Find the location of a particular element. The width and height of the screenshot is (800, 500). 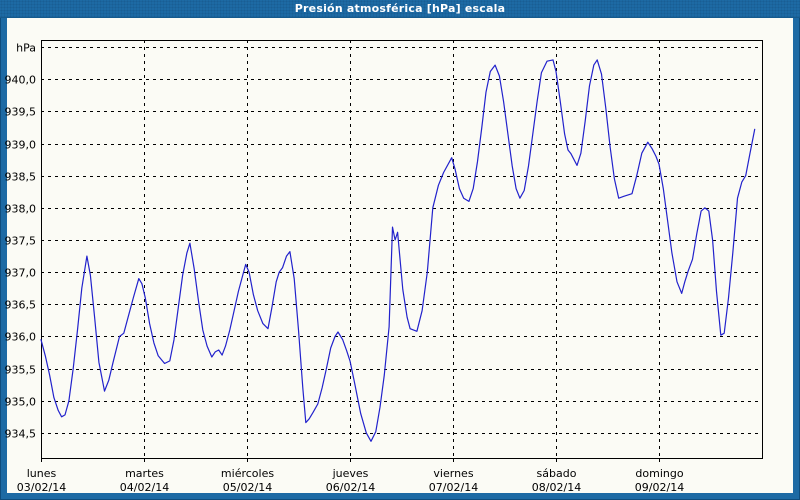

window-title: Presión atmosférica [hPa] escala is located at coordinates (400, 8).